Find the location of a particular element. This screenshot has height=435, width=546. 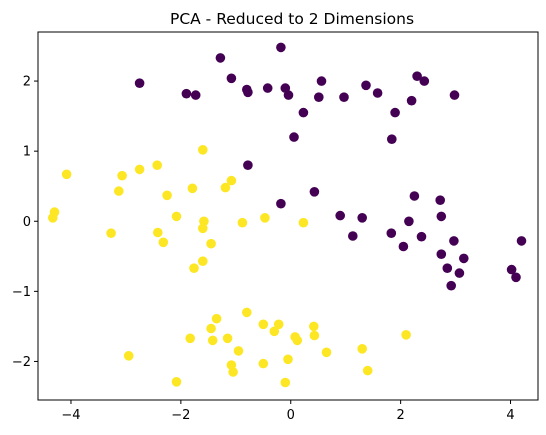

y-tick-label: −1 is located at coordinates (21, 292).